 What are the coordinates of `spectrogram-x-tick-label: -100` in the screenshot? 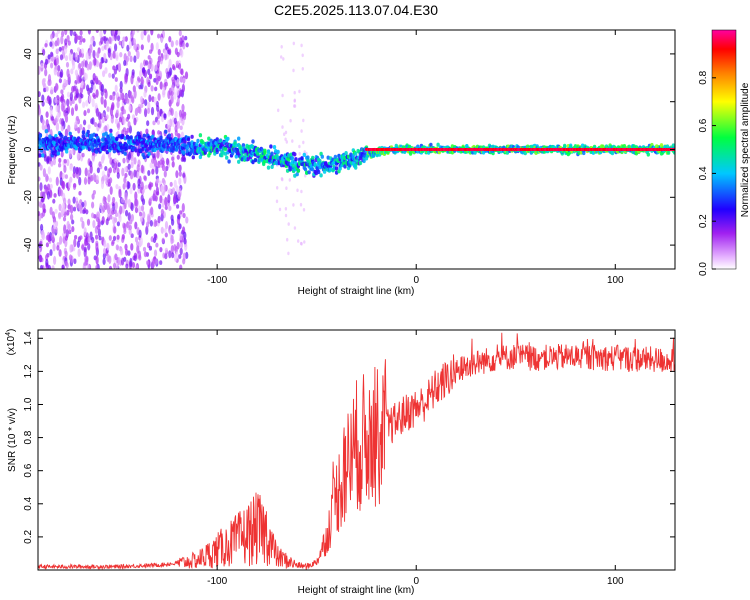 It's located at (217, 280).